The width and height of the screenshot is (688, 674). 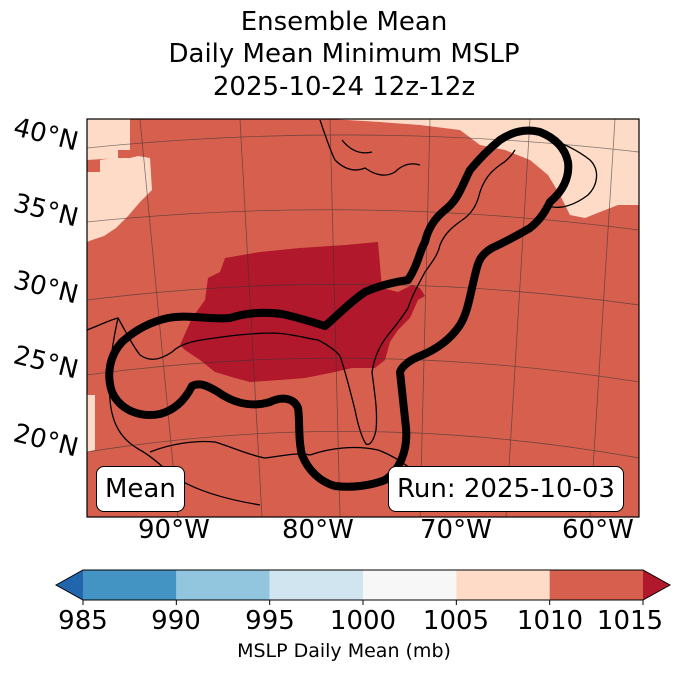 I want to click on colorbar-over-arrow, so click(x=656, y=585).